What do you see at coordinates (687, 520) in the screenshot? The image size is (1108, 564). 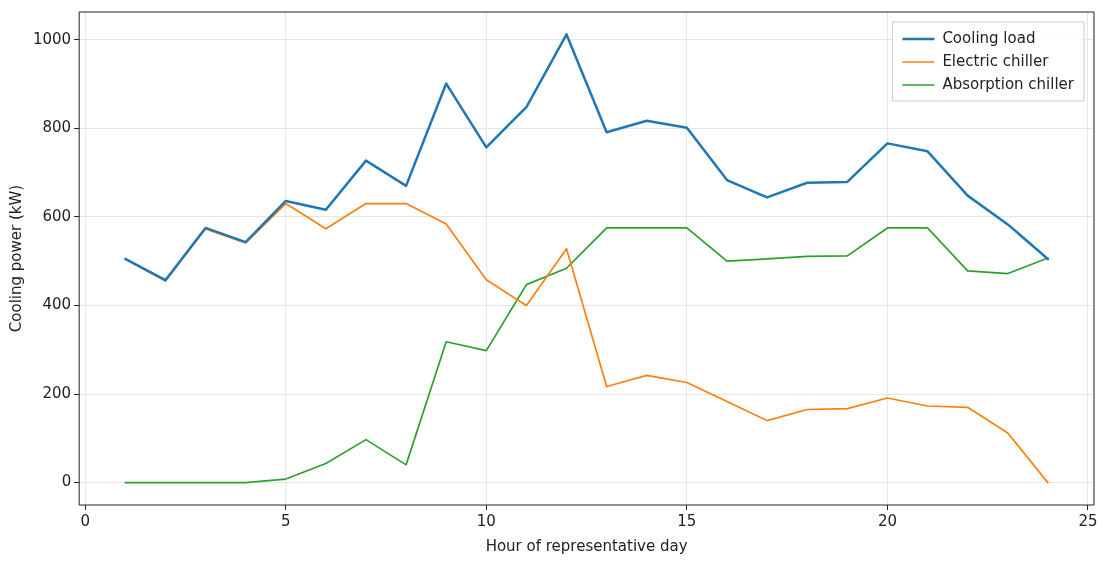 I see `x-tick-label: 15` at bounding box center [687, 520].